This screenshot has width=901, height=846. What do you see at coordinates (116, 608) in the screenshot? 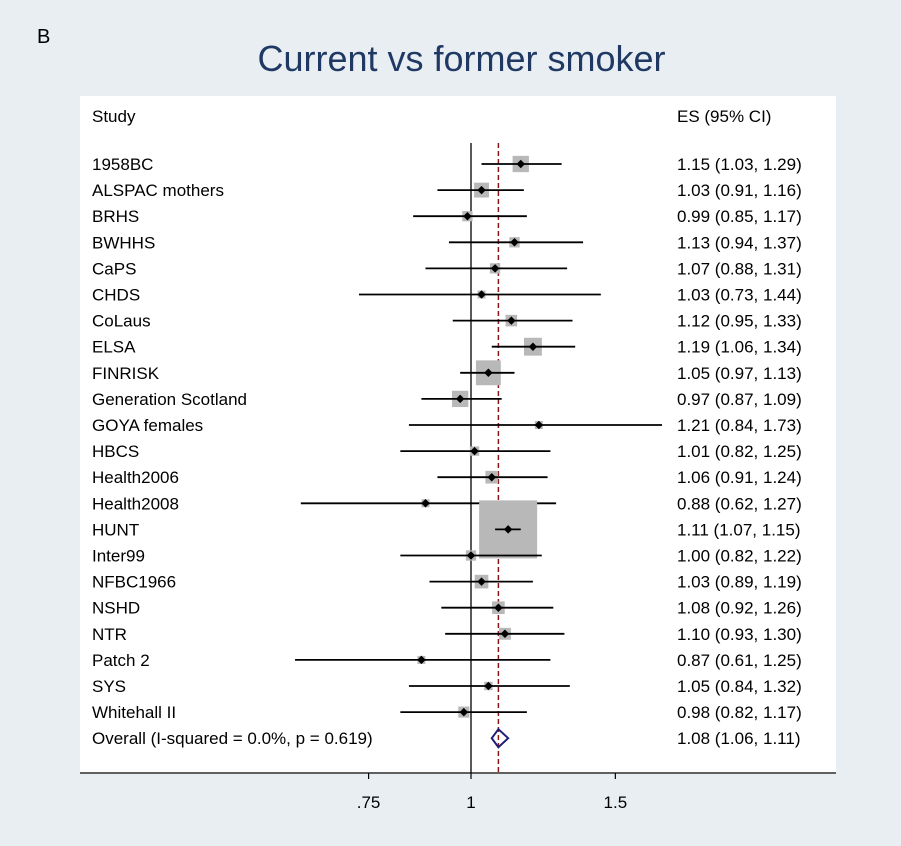
I see `study-name: NSHD` at bounding box center [116, 608].